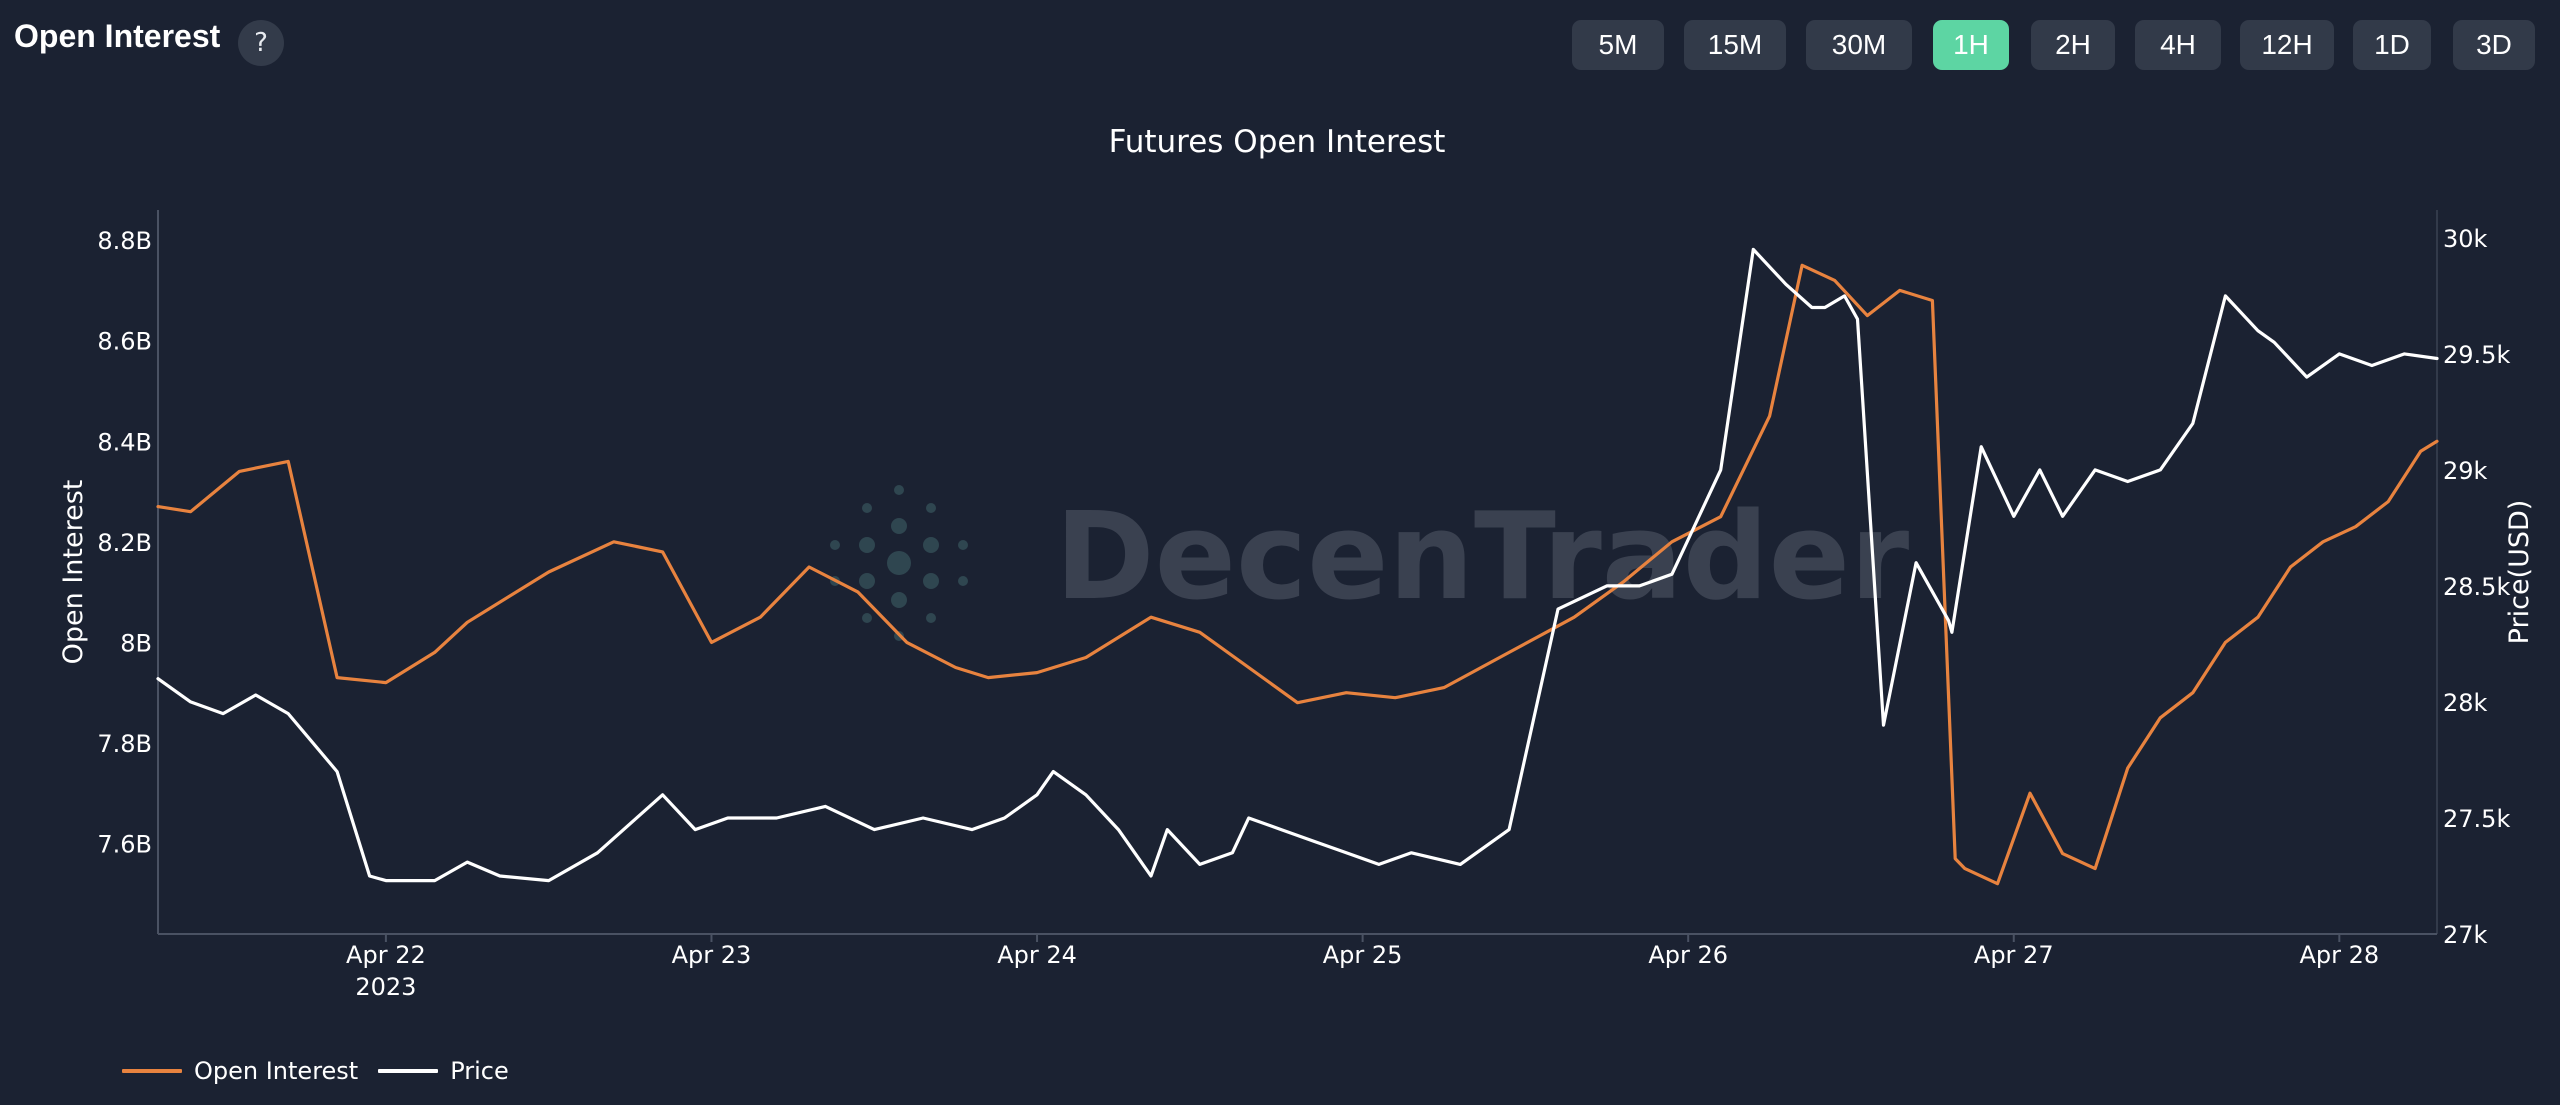 The image size is (2560, 1105). I want to click on x-tick-label: Apr 26, so click(1688, 955).